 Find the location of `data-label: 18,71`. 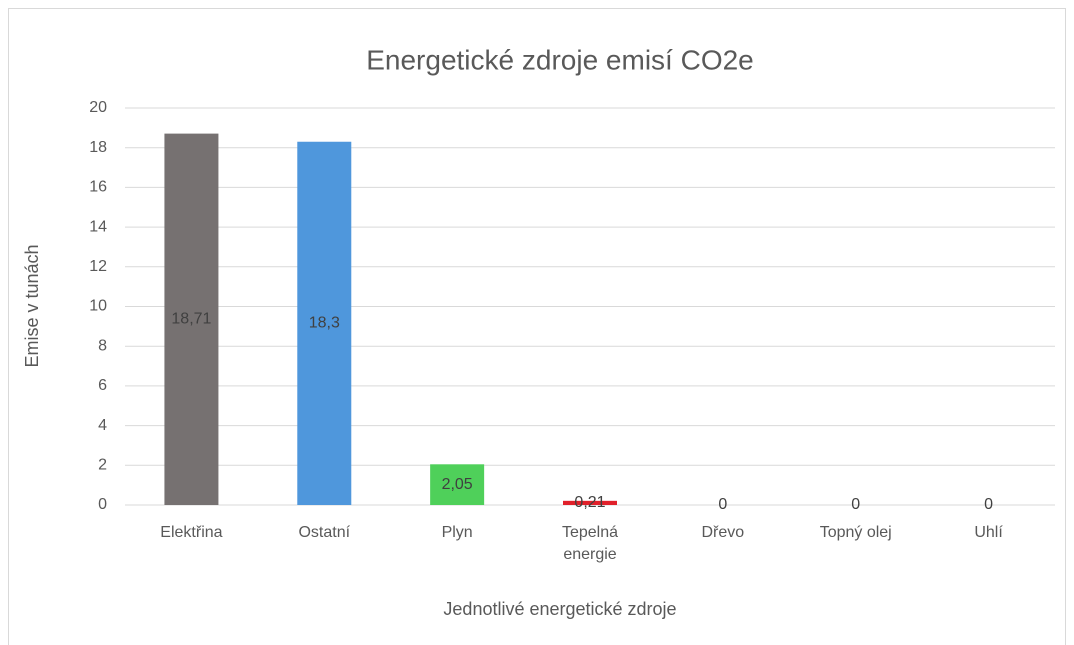

data-label: 18,71 is located at coordinates (191, 319).